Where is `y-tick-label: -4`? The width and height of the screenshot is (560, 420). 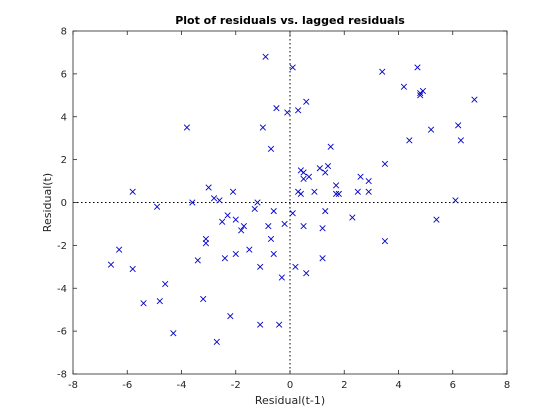 y-tick-label: -4 is located at coordinates (62, 289).